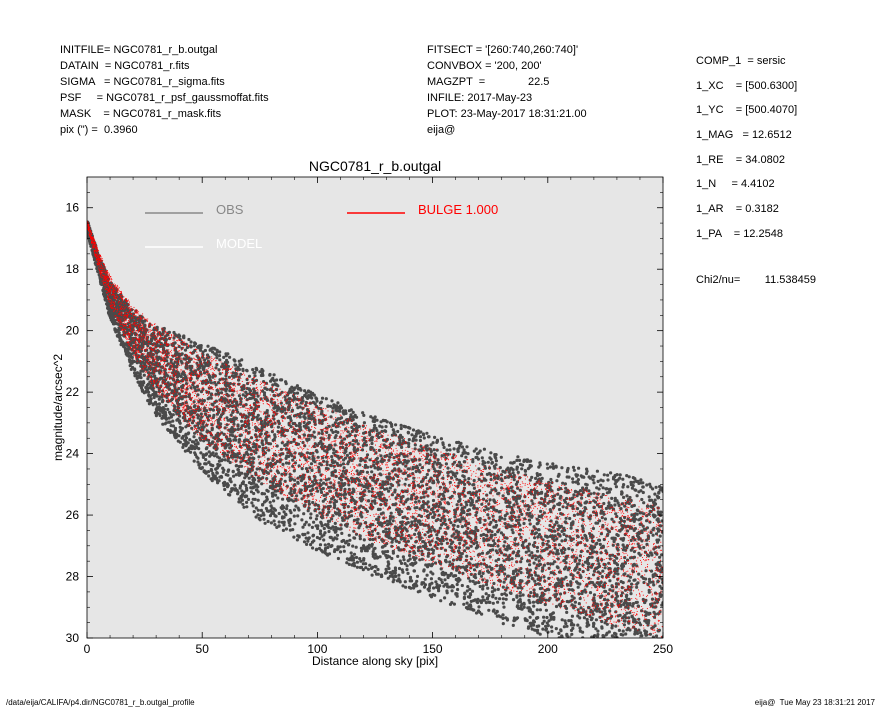 Image resolution: width=885 pixels, height=708 pixels. Describe the element at coordinates (433, 649) in the screenshot. I see `x-tick-label: 150` at that location.